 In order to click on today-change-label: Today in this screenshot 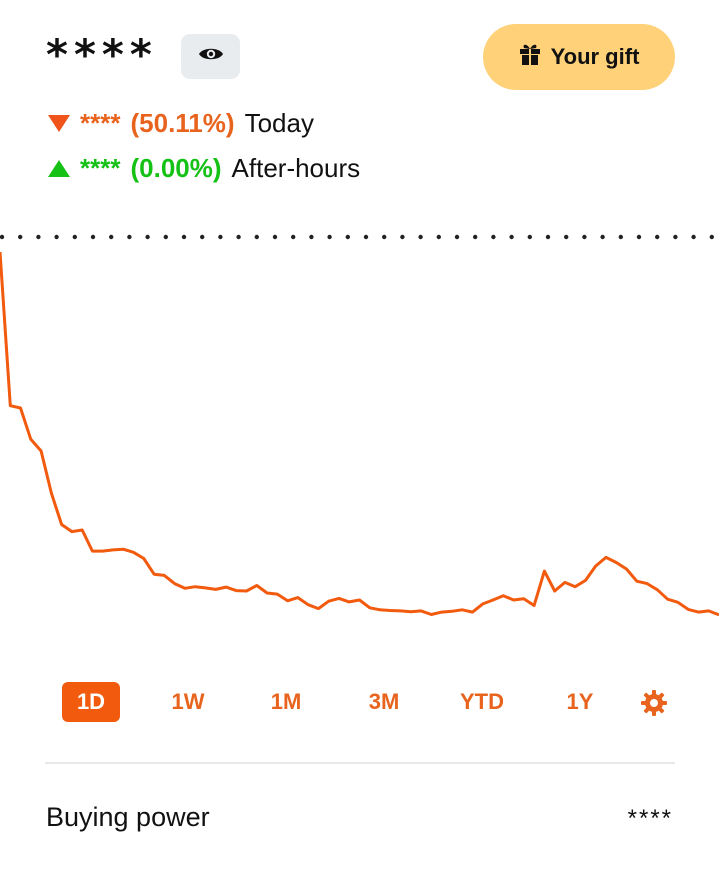, I will do `click(279, 123)`.